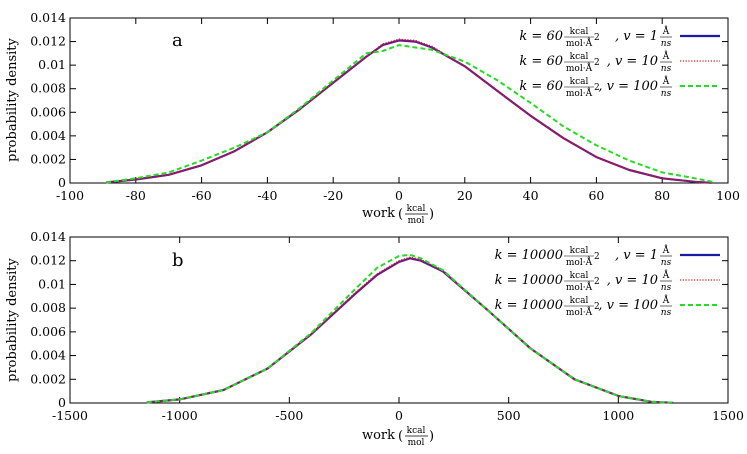  I want to click on x-tick-label: -1500, so click(70, 415).